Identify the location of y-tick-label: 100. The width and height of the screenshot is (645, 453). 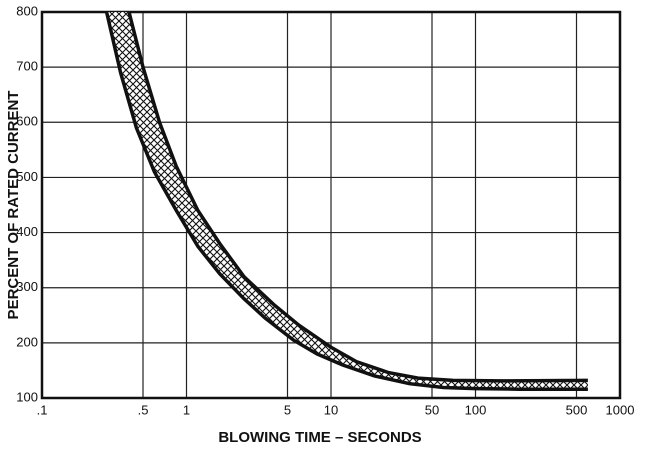
(27, 396).